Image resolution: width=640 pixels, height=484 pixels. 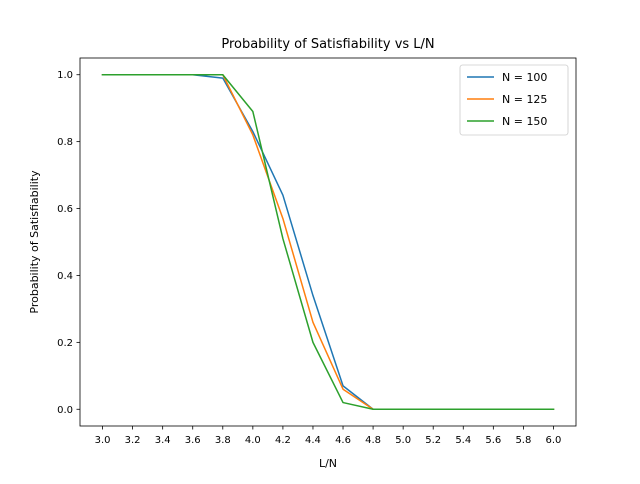 I want to click on x-tick-label: 5.2, so click(x=433, y=440).